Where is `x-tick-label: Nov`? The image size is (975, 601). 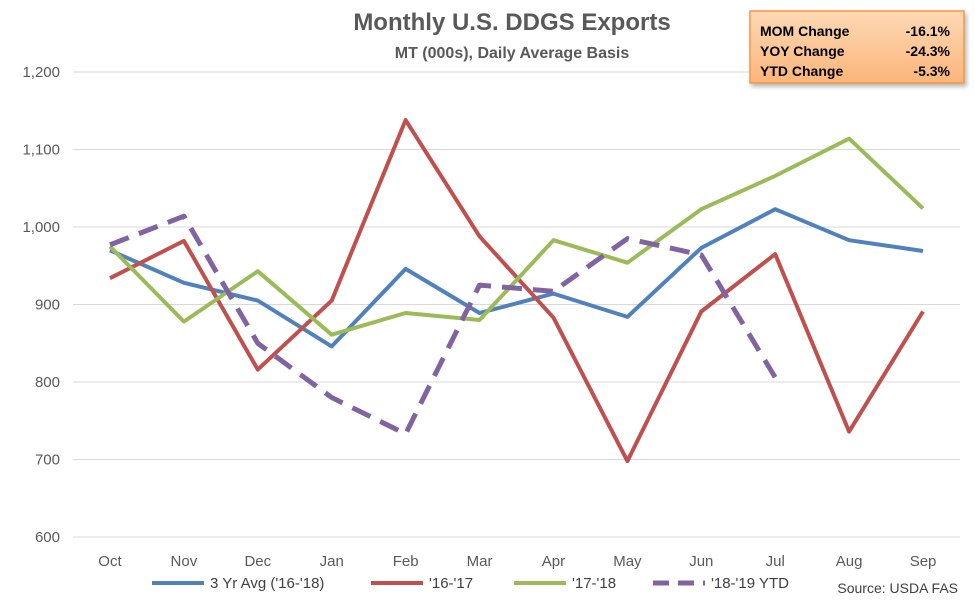 x-tick-label: Nov is located at coordinates (184, 561).